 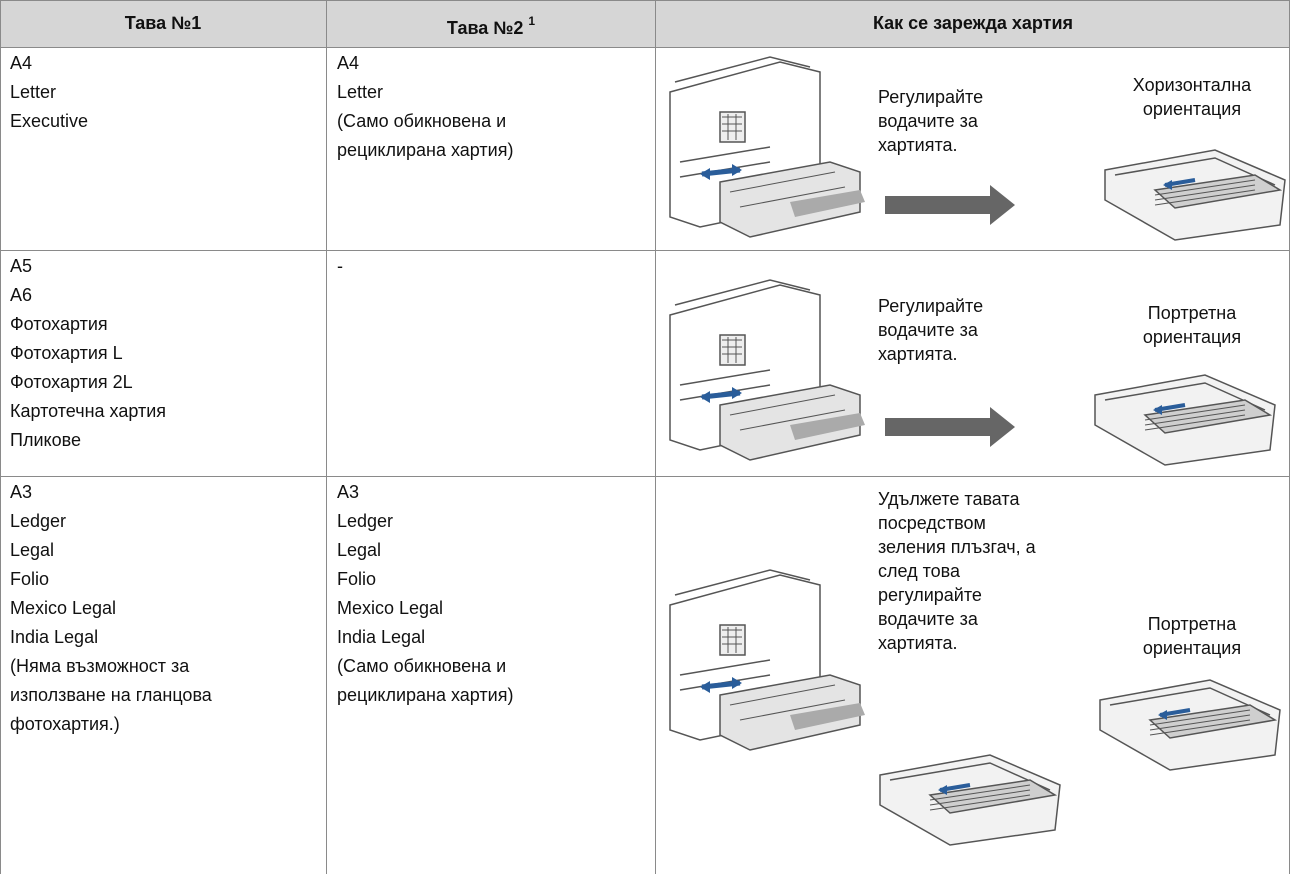 I want to click on header-cell: Тава №2 1, so click(x=491, y=23).